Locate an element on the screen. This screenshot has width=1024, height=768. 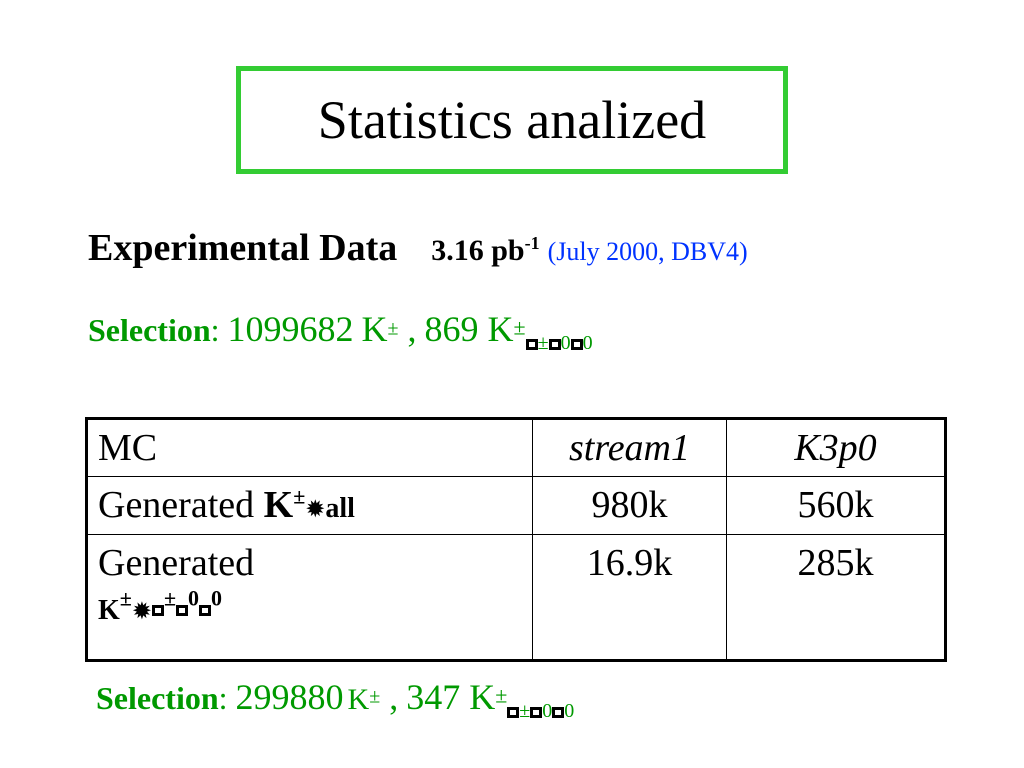
header-stream1: stream1 is located at coordinates (629, 447).